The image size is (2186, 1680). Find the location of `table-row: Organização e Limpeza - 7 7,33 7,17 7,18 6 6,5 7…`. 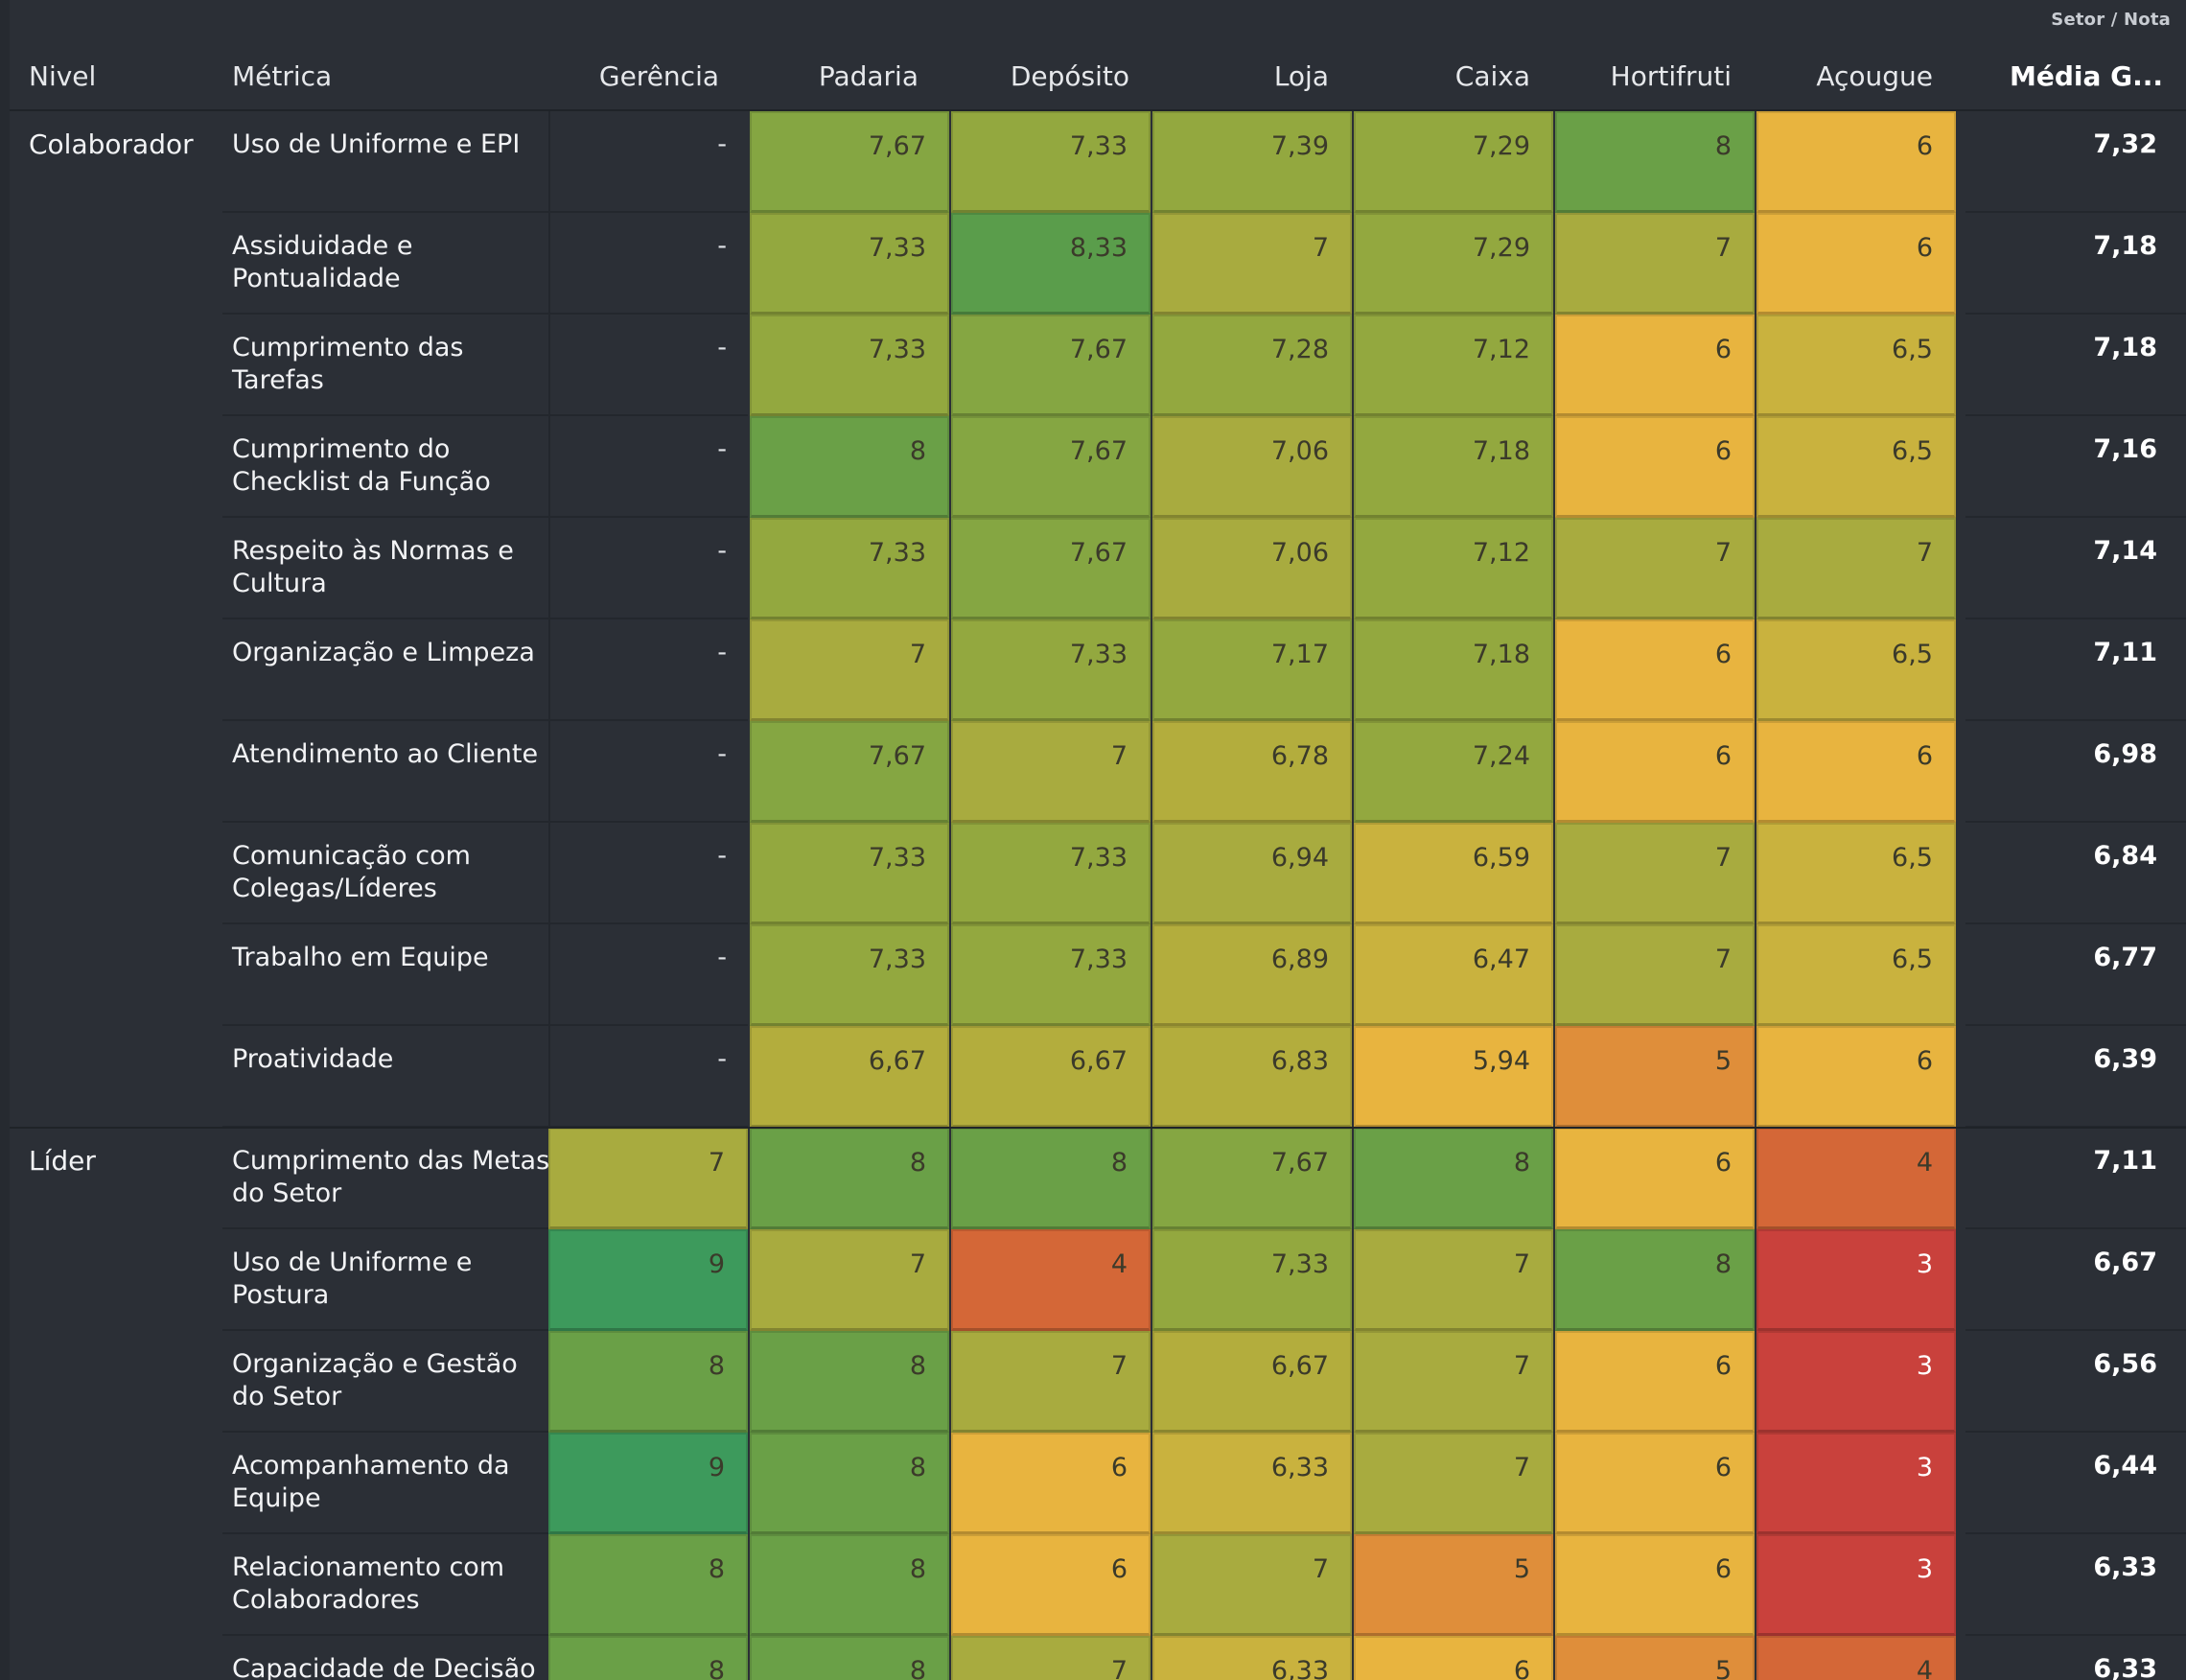

table-row: Organização e Limpeza - 7 7,33 7,17 7,18 6 6,5 7… is located at coordinates (1098, 670).